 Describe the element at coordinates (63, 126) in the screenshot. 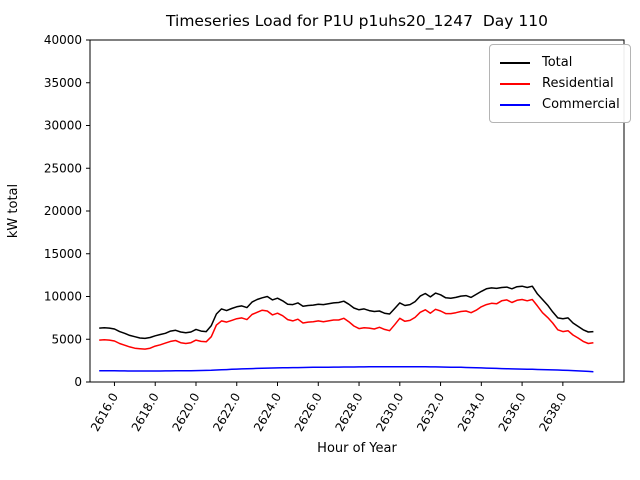

I see `y-tick-label: 30000` at that location.